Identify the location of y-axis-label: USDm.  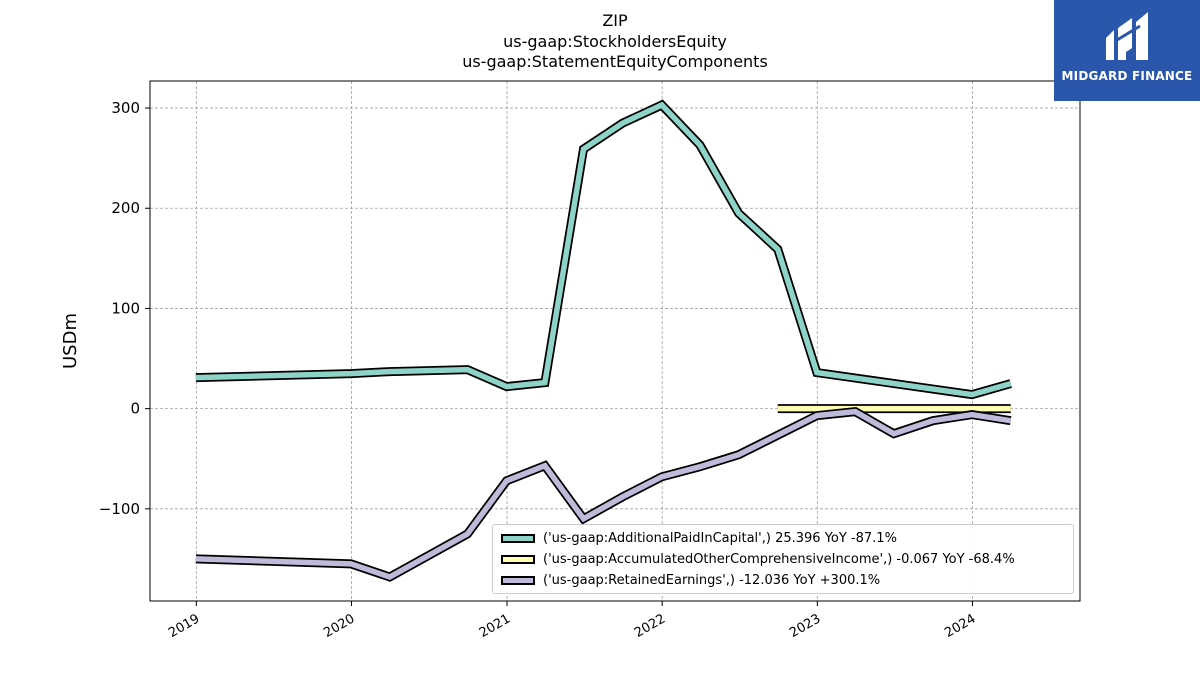
(70, 341).